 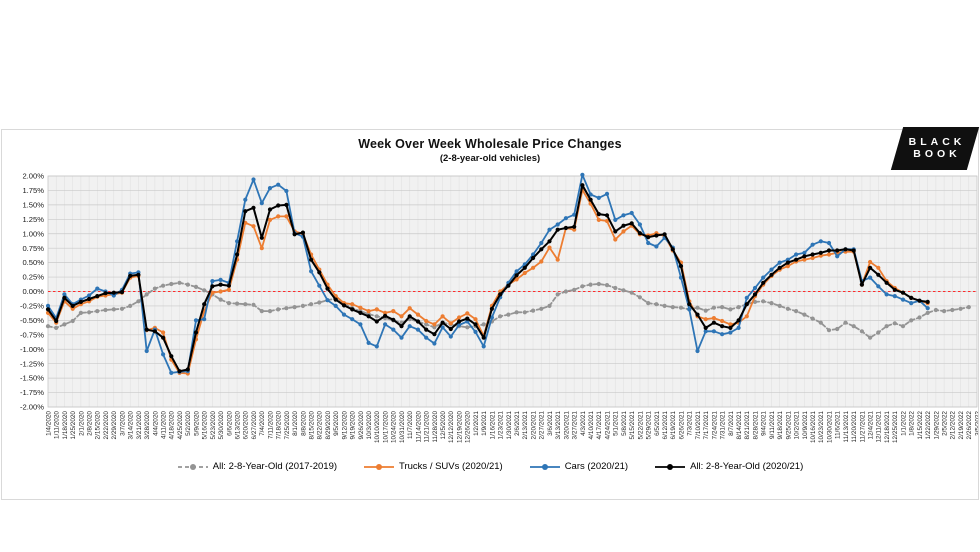 What do you see at coordinates (657, 423) in the screenshot?
I see `svg-text: 6/5/2021` at bounding box center [657, 423].